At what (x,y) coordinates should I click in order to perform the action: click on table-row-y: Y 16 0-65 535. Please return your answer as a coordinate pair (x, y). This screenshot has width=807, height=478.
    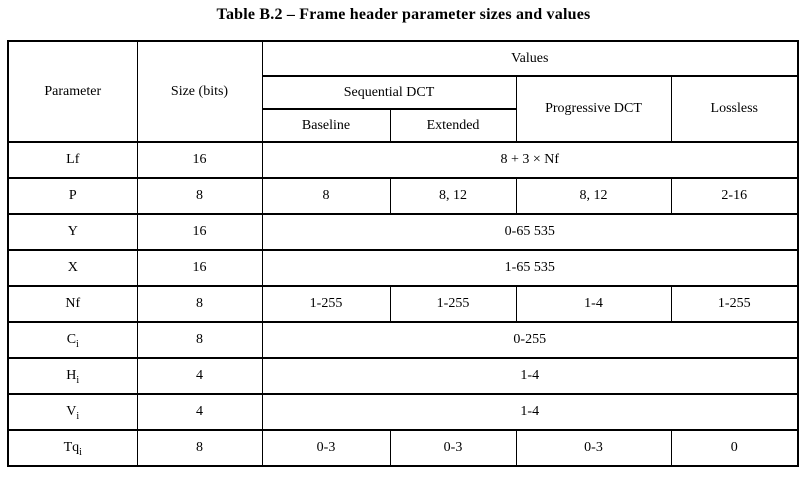
    Looking at the image, I should click on (403, 232).